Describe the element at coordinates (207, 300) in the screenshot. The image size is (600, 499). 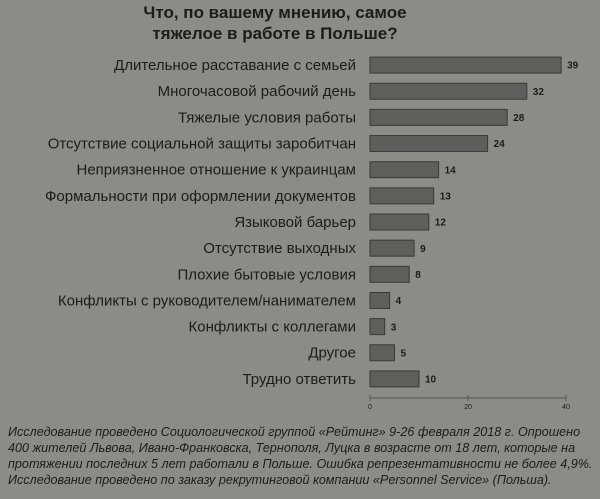
I see `y-tick-label: Конфликты с руководителем/нанимателем` at that location.